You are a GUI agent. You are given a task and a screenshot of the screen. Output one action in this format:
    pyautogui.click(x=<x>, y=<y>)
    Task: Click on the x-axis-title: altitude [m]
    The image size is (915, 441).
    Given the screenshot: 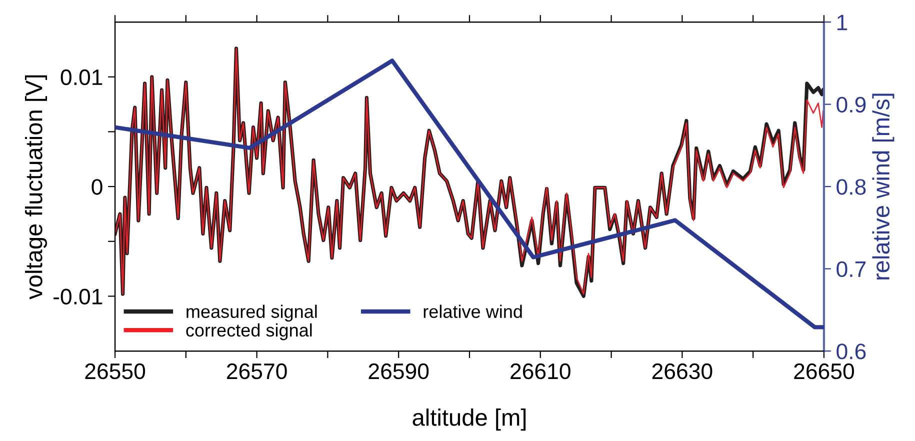 What is the action you would take?
    pyautogui.click(x=469, y=419)
    